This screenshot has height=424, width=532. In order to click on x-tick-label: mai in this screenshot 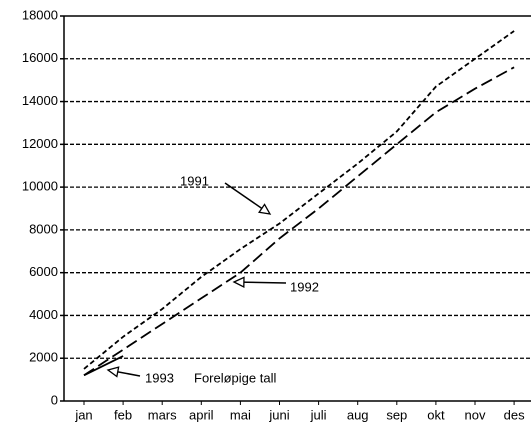, I will do `click(240, 414)`.